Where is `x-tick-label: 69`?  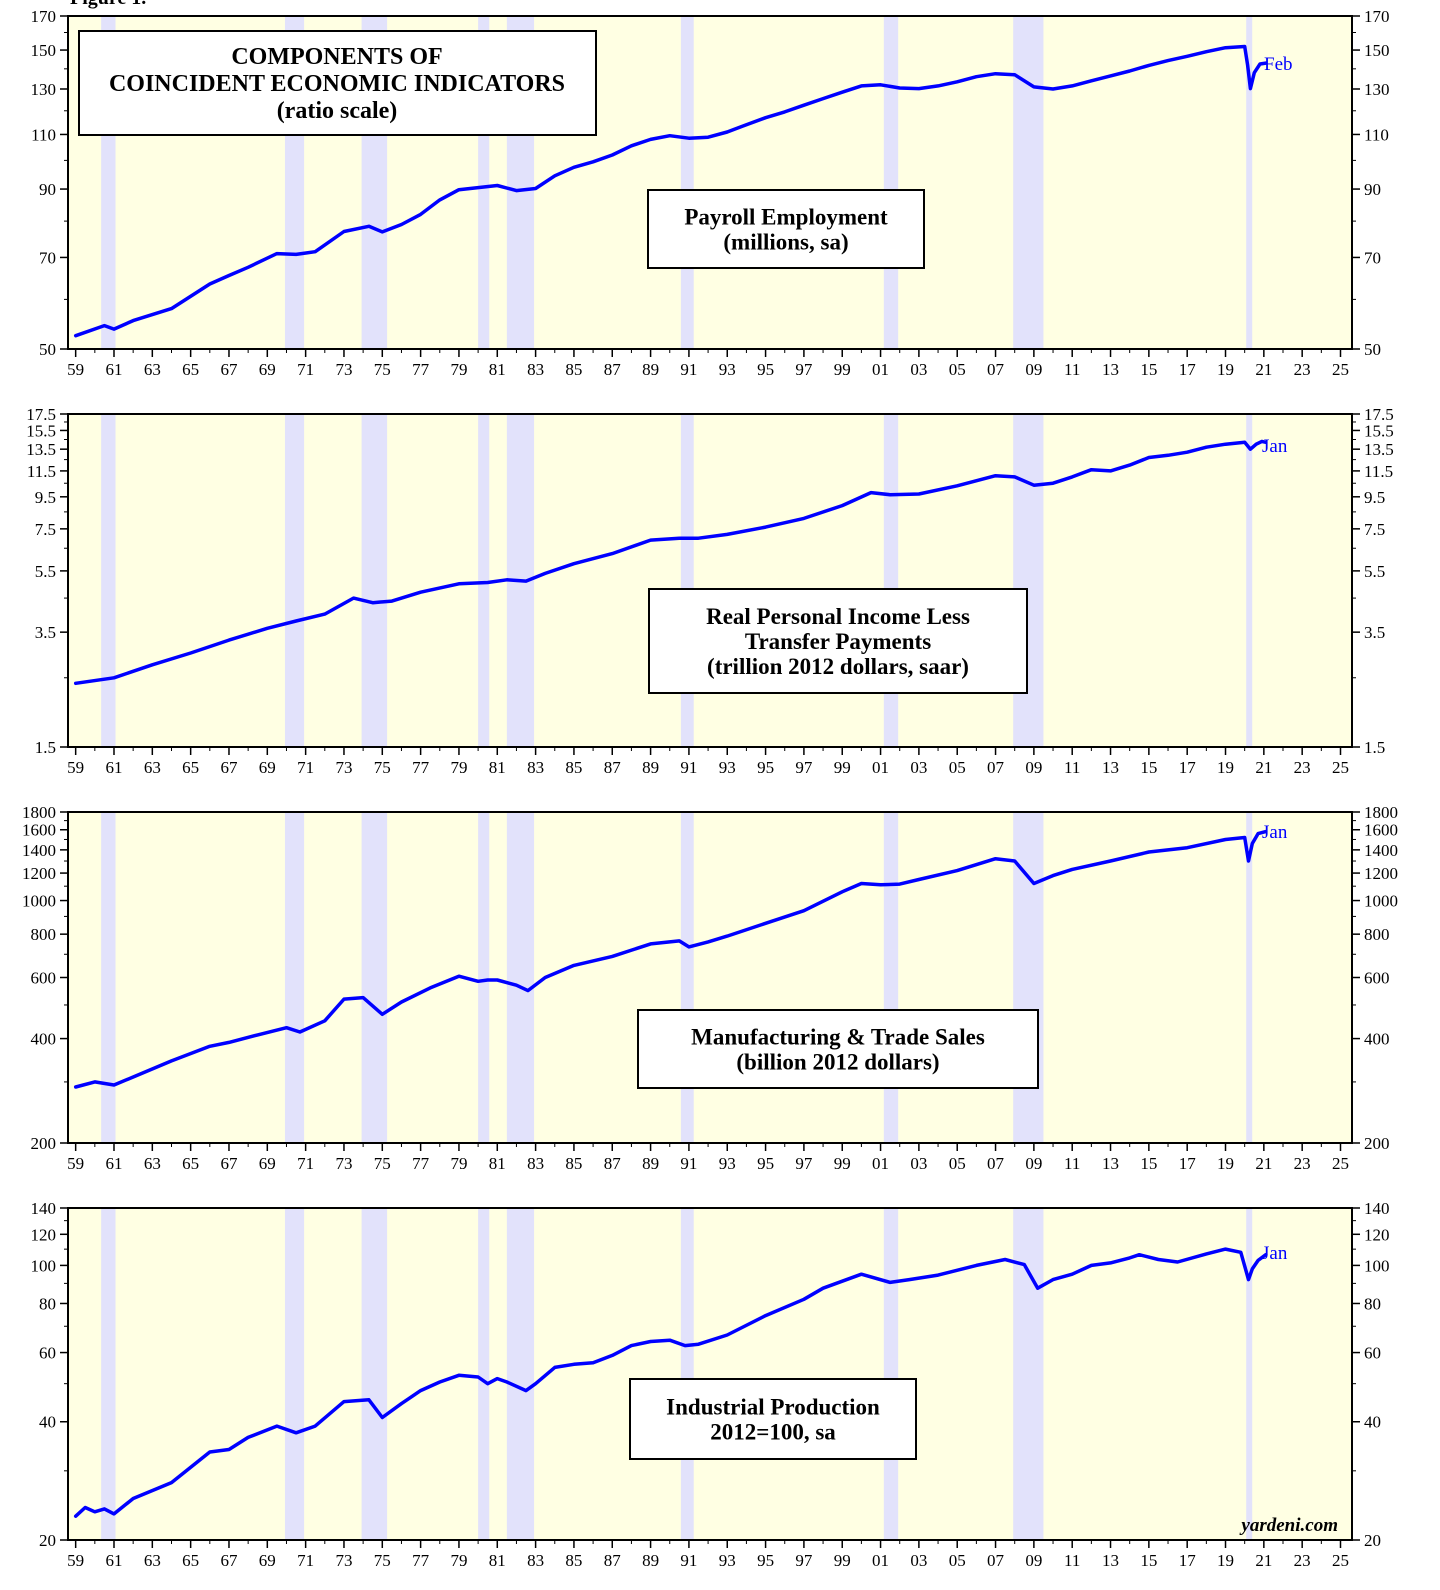
x-tick-label: 69 is located at coordinates (267, 1560).